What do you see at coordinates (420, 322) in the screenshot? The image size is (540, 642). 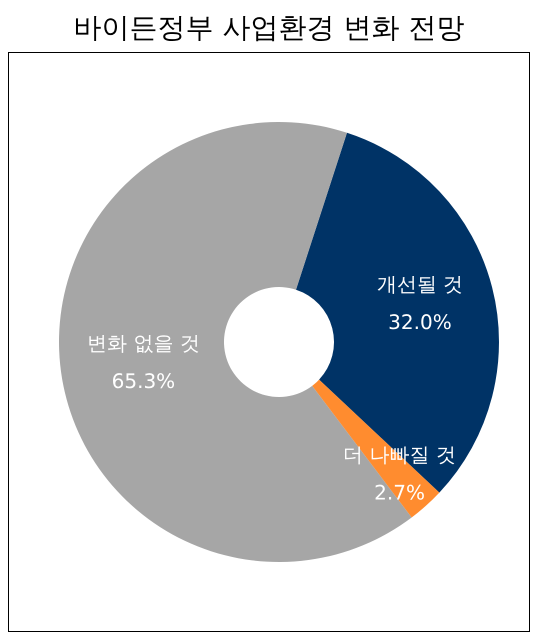 I see `data-label: 32.0%` at bounding box center [420, 322].